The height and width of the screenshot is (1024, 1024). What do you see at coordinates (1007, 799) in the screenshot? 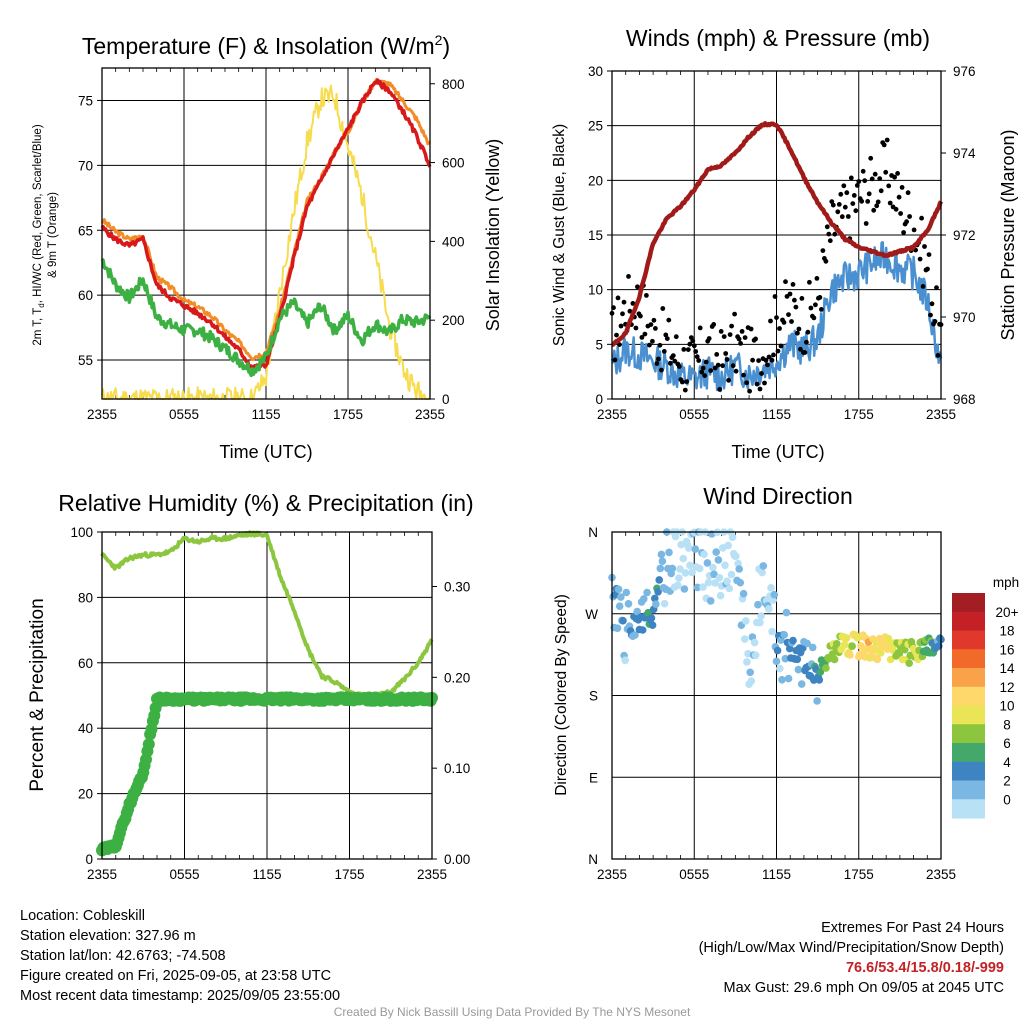
I see `colorbar-label: 0` at bounding box center [1007, 799].